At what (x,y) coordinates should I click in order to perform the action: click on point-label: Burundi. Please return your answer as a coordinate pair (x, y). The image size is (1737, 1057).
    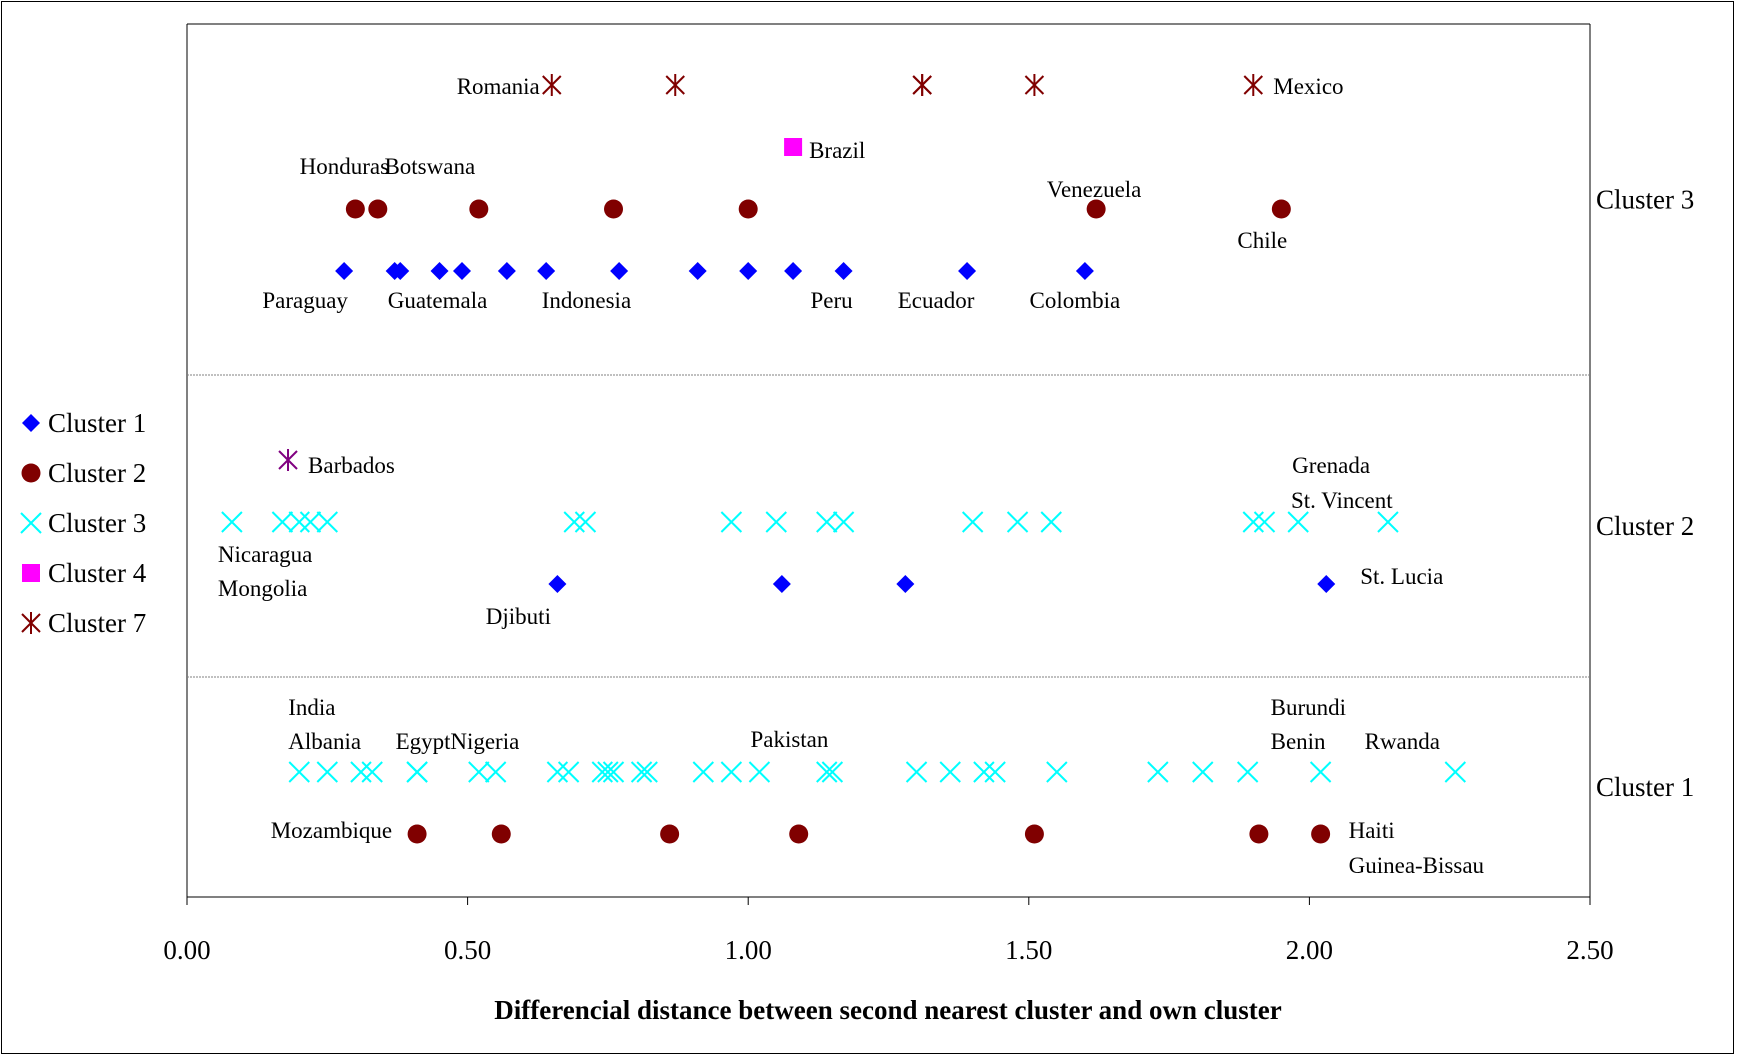
    Looking at the image, I should click on (1308, 707).